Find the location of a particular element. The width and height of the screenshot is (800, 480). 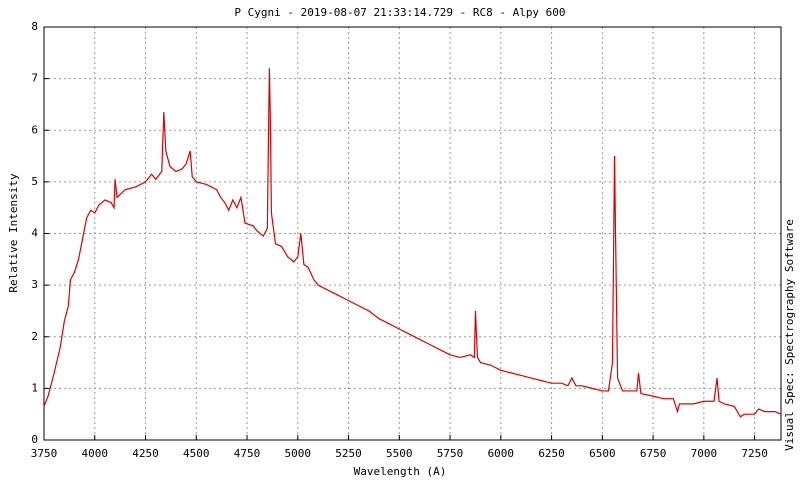

x-tick-label: 4000 is located at coordinates (95, 453).